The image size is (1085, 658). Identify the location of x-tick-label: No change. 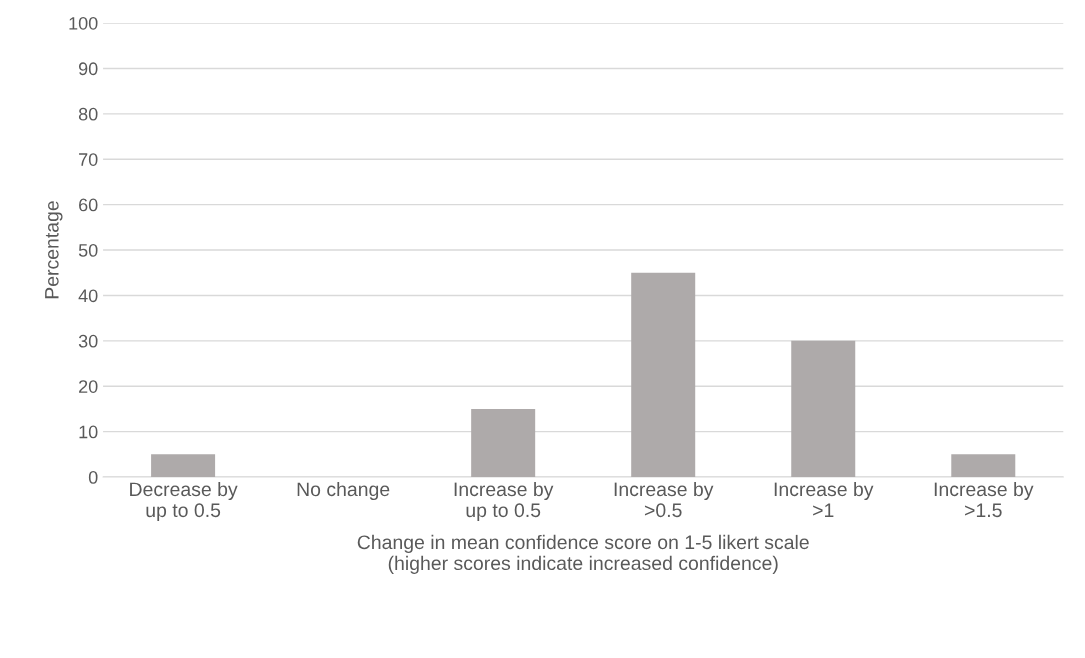
(343, 491).